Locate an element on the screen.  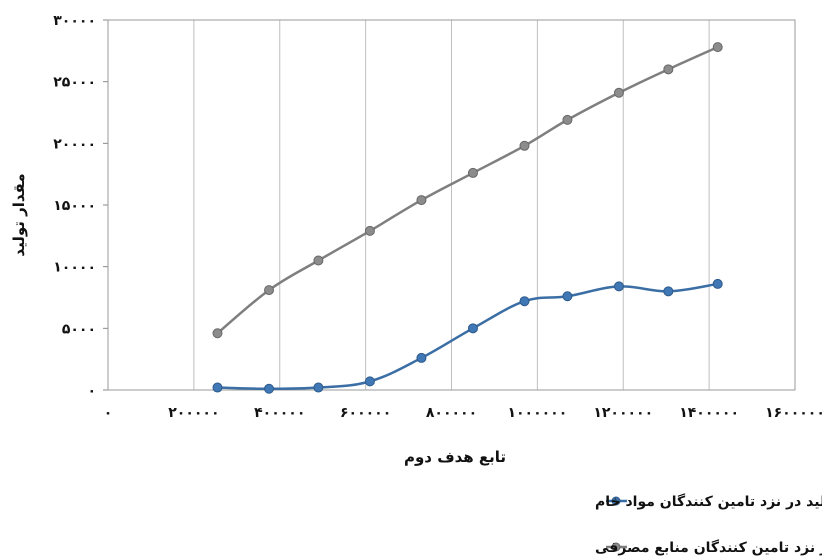
y-tick-label: ۱۵۰۰۰ is located at coordinates (74, 206).